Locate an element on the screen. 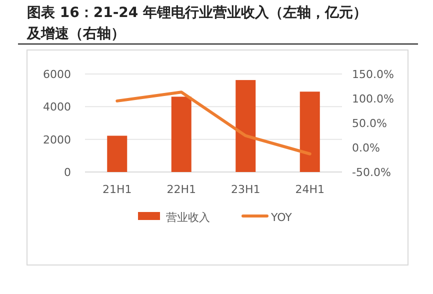  y2-tick-label: 100.0% is located at coordinates (373, 99).